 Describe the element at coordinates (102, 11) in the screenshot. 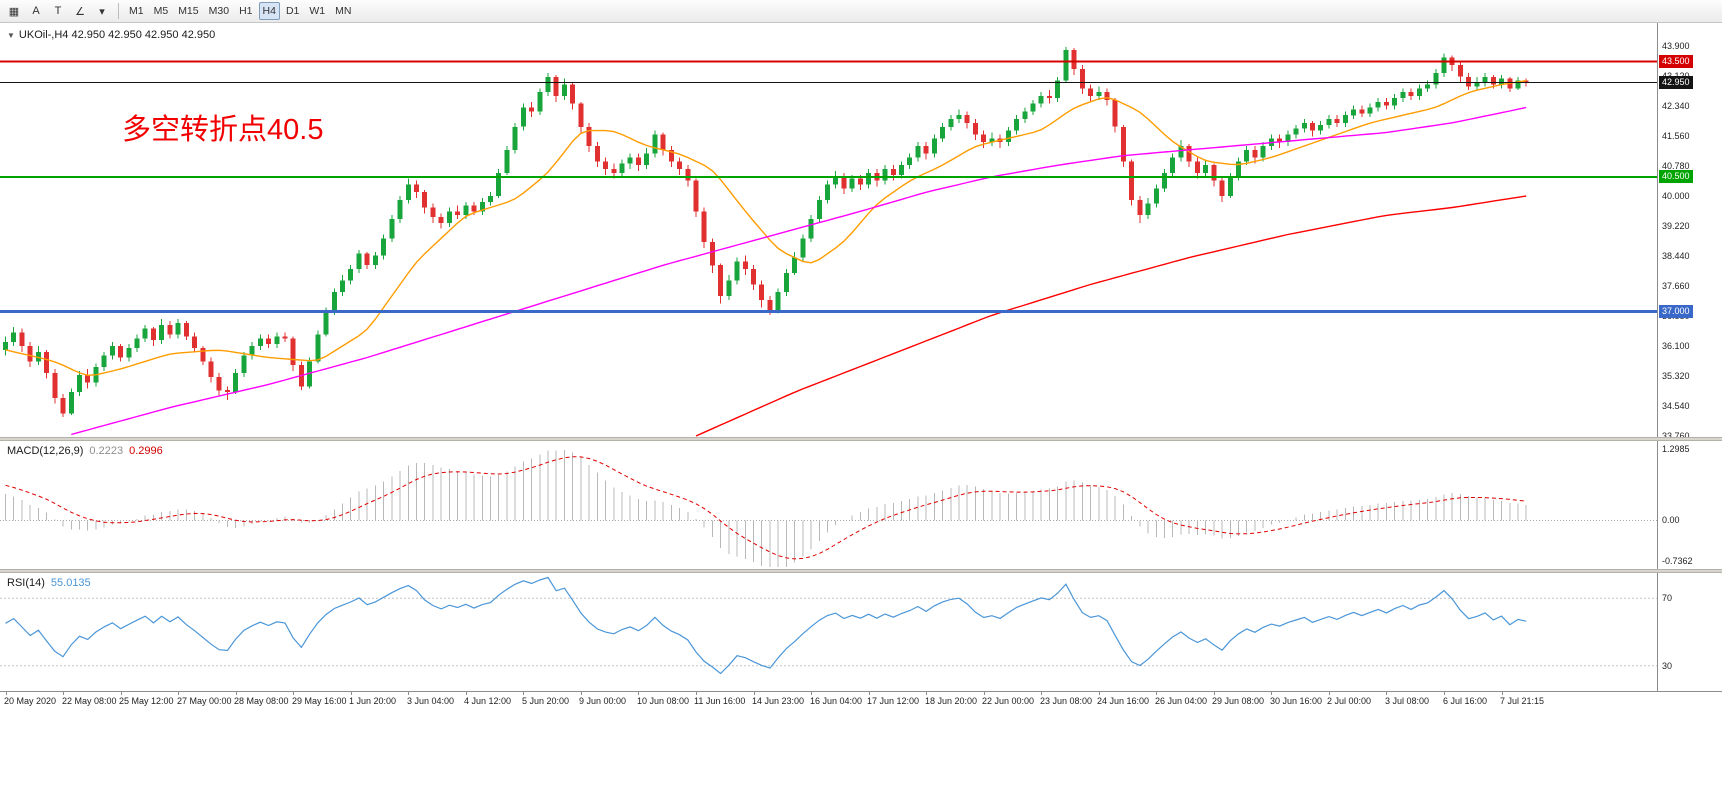

I see `tools-dropdown-chevron-icon: ▾` at that location.